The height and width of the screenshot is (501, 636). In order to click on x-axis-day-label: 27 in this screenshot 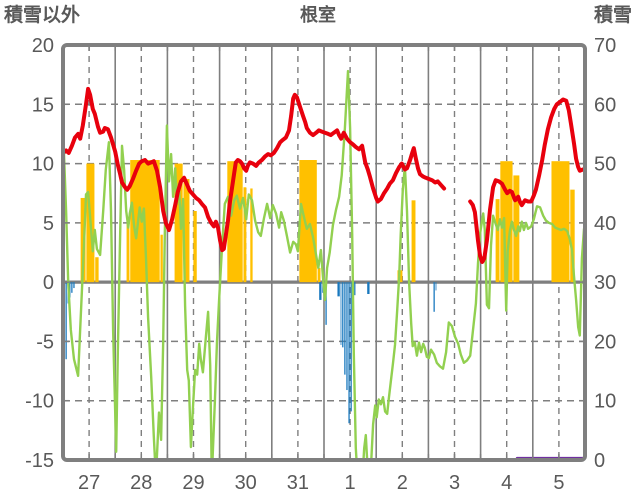, I will do `click(89, 483)`.